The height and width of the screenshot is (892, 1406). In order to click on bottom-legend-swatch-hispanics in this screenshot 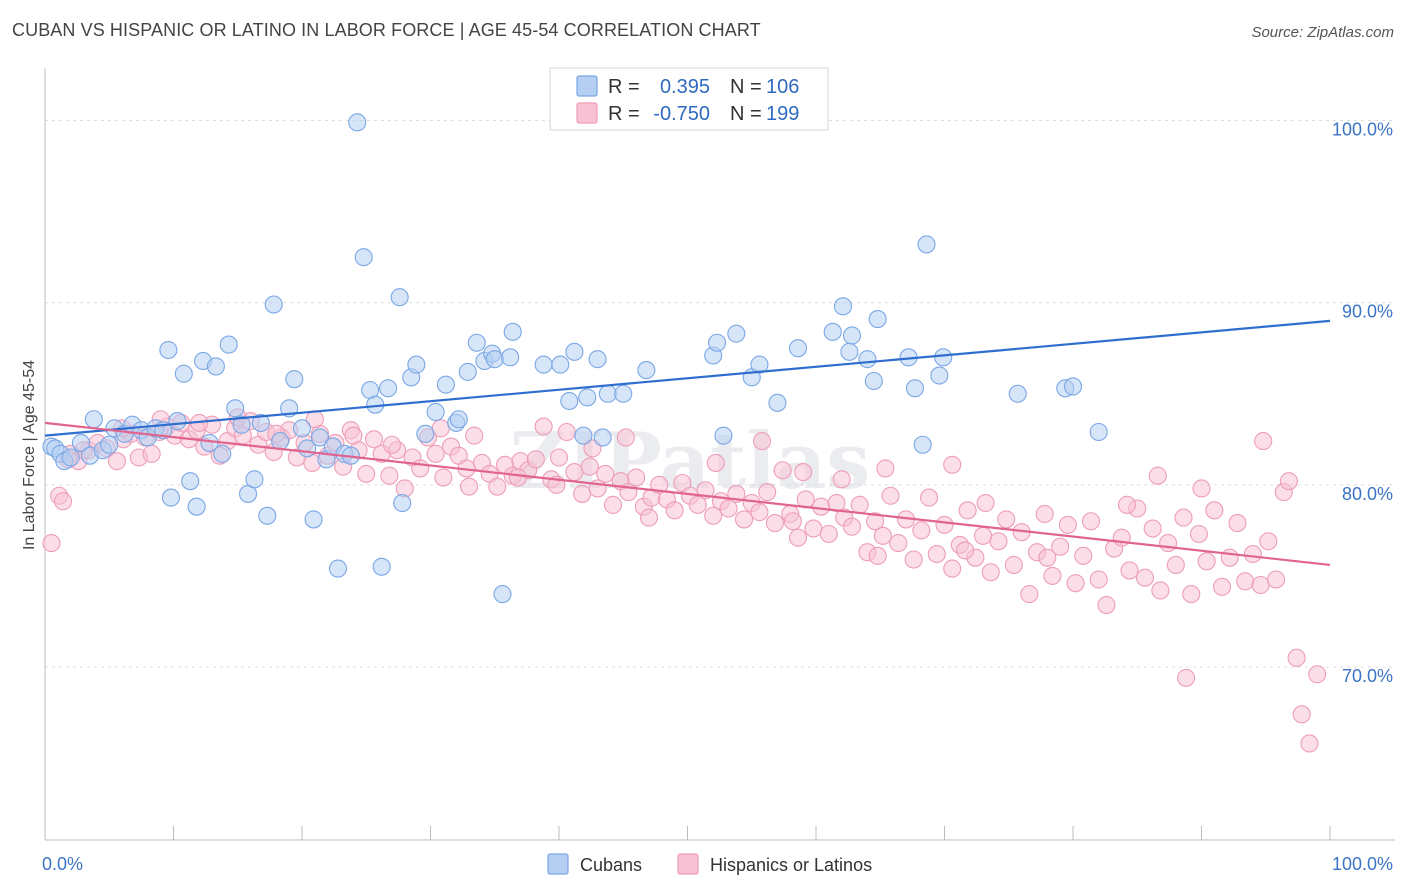, I will do `click(688, 864)`.